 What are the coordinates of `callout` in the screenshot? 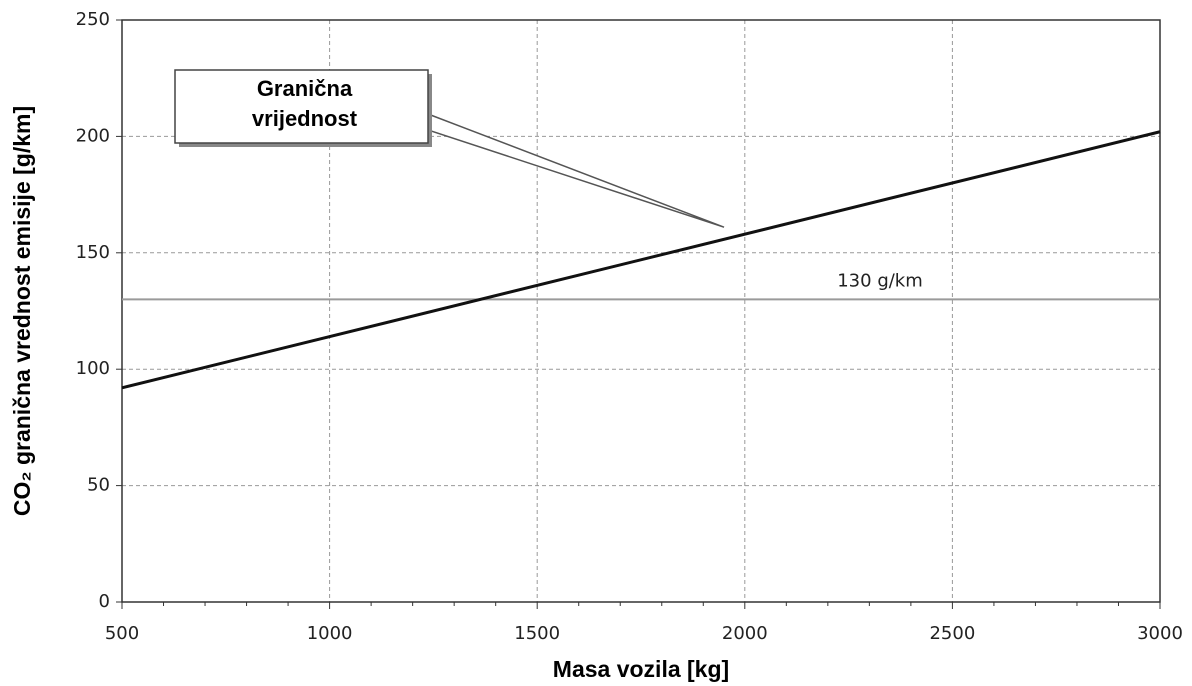 It's located at (576, 170).